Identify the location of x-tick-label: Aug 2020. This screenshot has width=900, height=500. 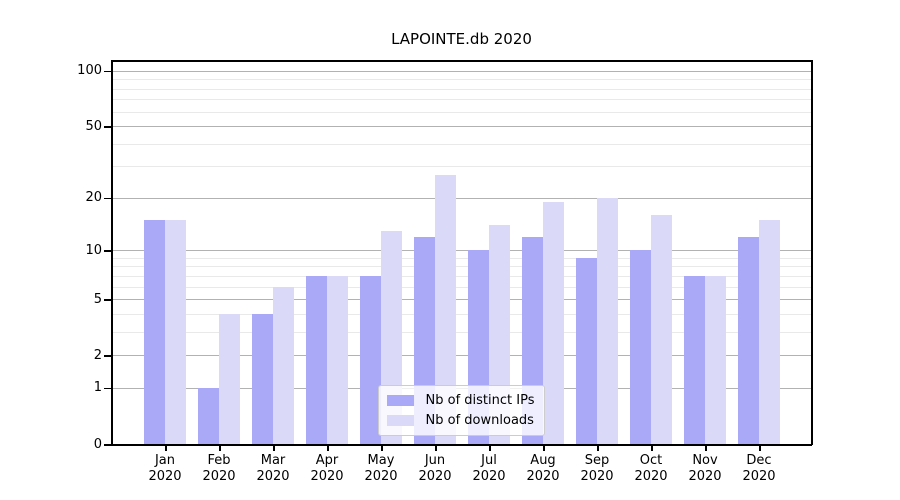
(543, 469).